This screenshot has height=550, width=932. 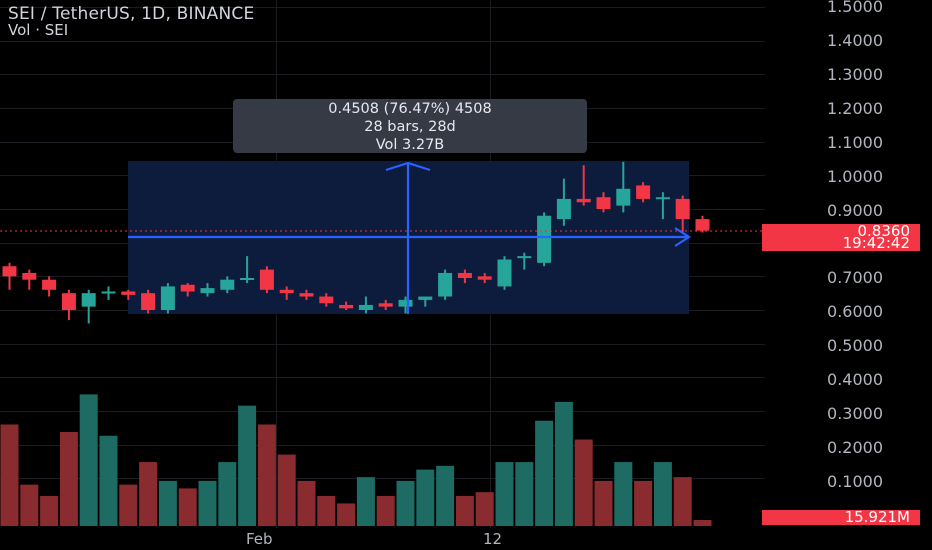 What do you see at coordinates (855, 345) in the screenshot?
I see `price-label: 0.5000` at bounding box center [855, 345].